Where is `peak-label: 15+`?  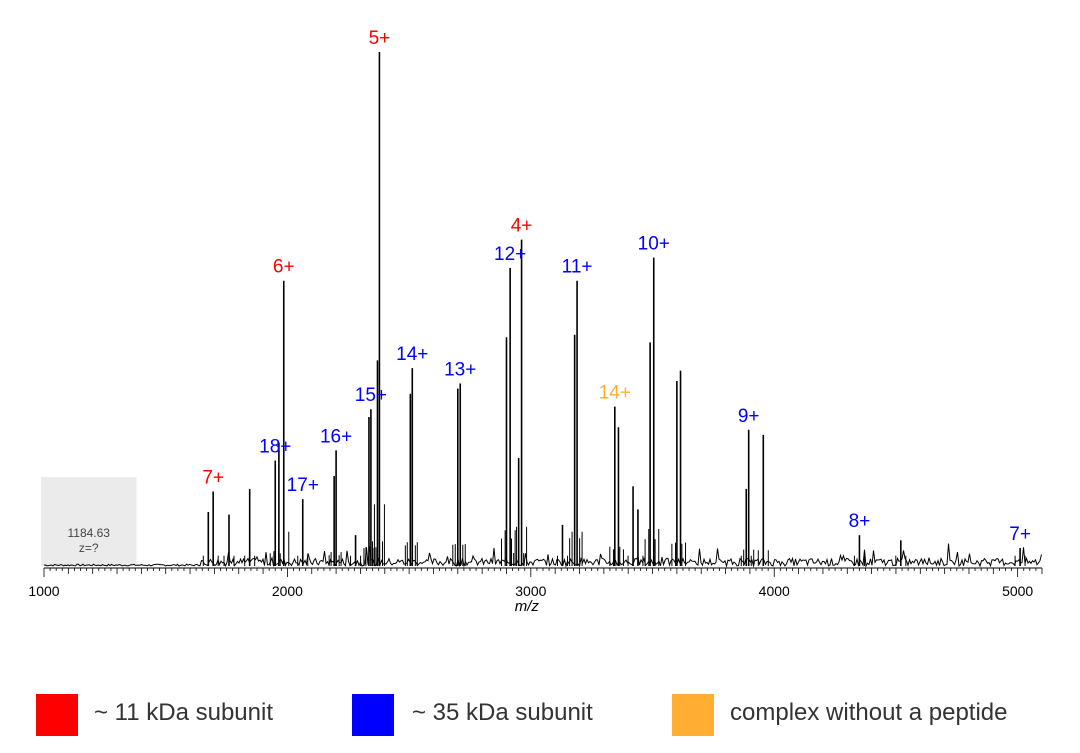
peak-label: 15+ is located at coordinates (371, 395).